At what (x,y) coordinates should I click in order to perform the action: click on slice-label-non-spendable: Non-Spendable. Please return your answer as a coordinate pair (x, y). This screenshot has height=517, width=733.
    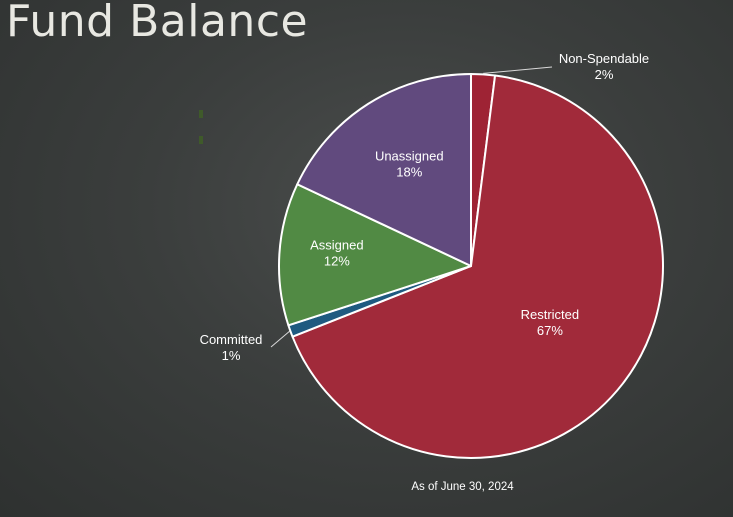
    Looking at the image, I should click on (604, 58).